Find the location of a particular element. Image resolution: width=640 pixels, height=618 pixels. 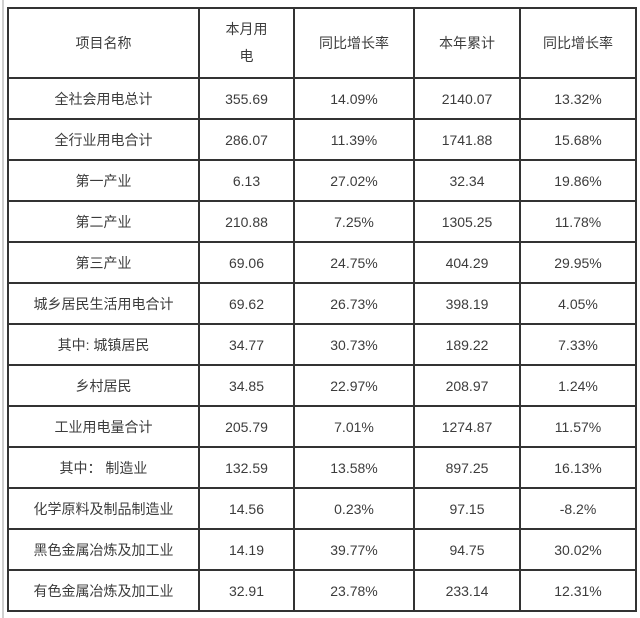

cell-ytd-total: 233.14 is located at coordinates (467, 590).